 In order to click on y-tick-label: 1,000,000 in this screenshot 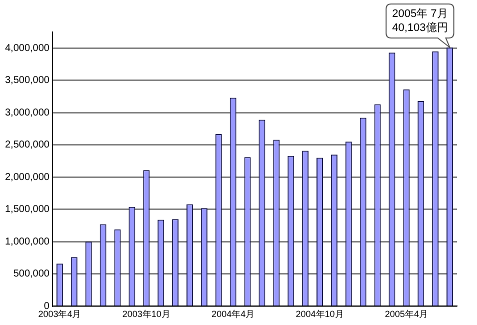, I will do `click(27, 242)`.